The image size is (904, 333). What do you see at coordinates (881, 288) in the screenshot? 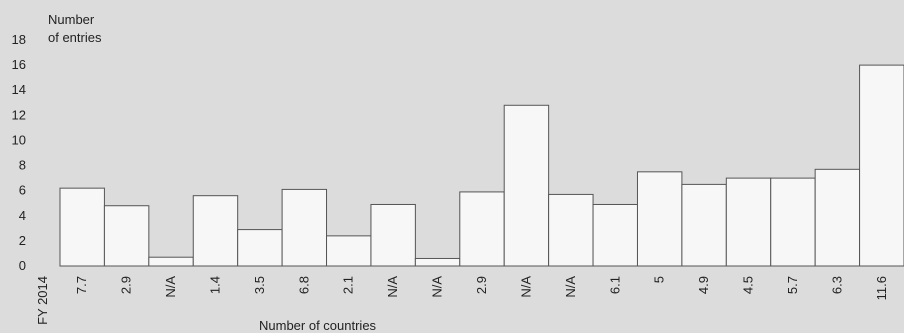
I see `x-tick-label: 11.6` at bounding box center [881, 288].